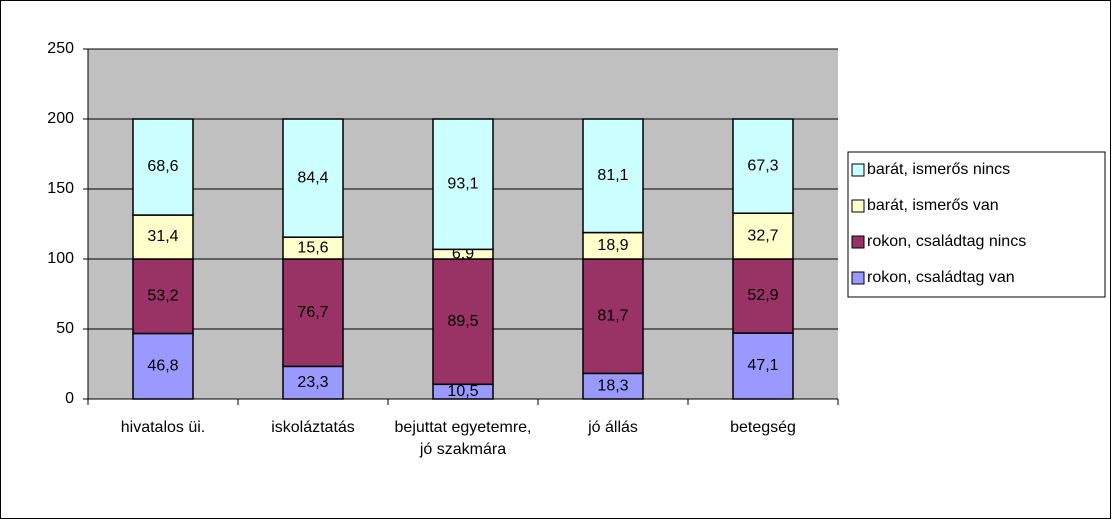  What do you see at coordinates (463, 438) in the screenshot?
I see `x-tick-label: bejuttat egyetemre, jó szakmára` at bounding box center [463, 438].